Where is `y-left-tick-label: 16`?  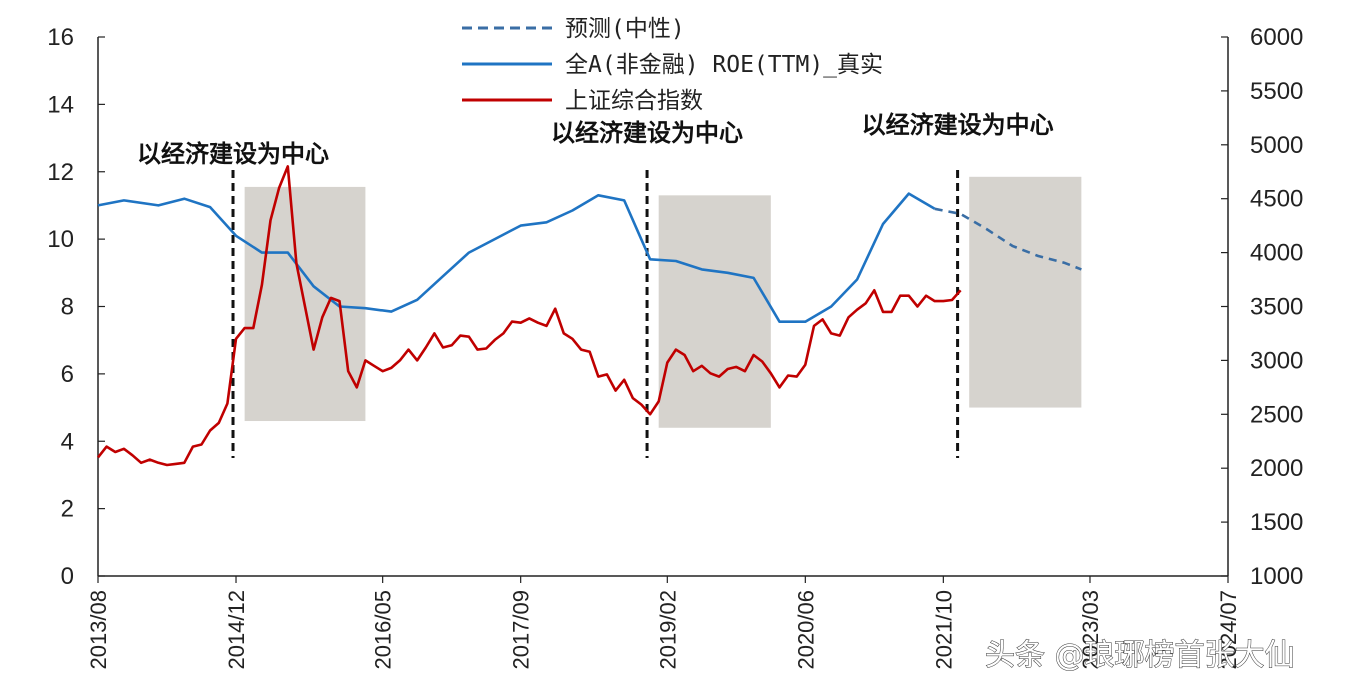 y-left-tick-label: 16 is located at coordinates (60, 37).